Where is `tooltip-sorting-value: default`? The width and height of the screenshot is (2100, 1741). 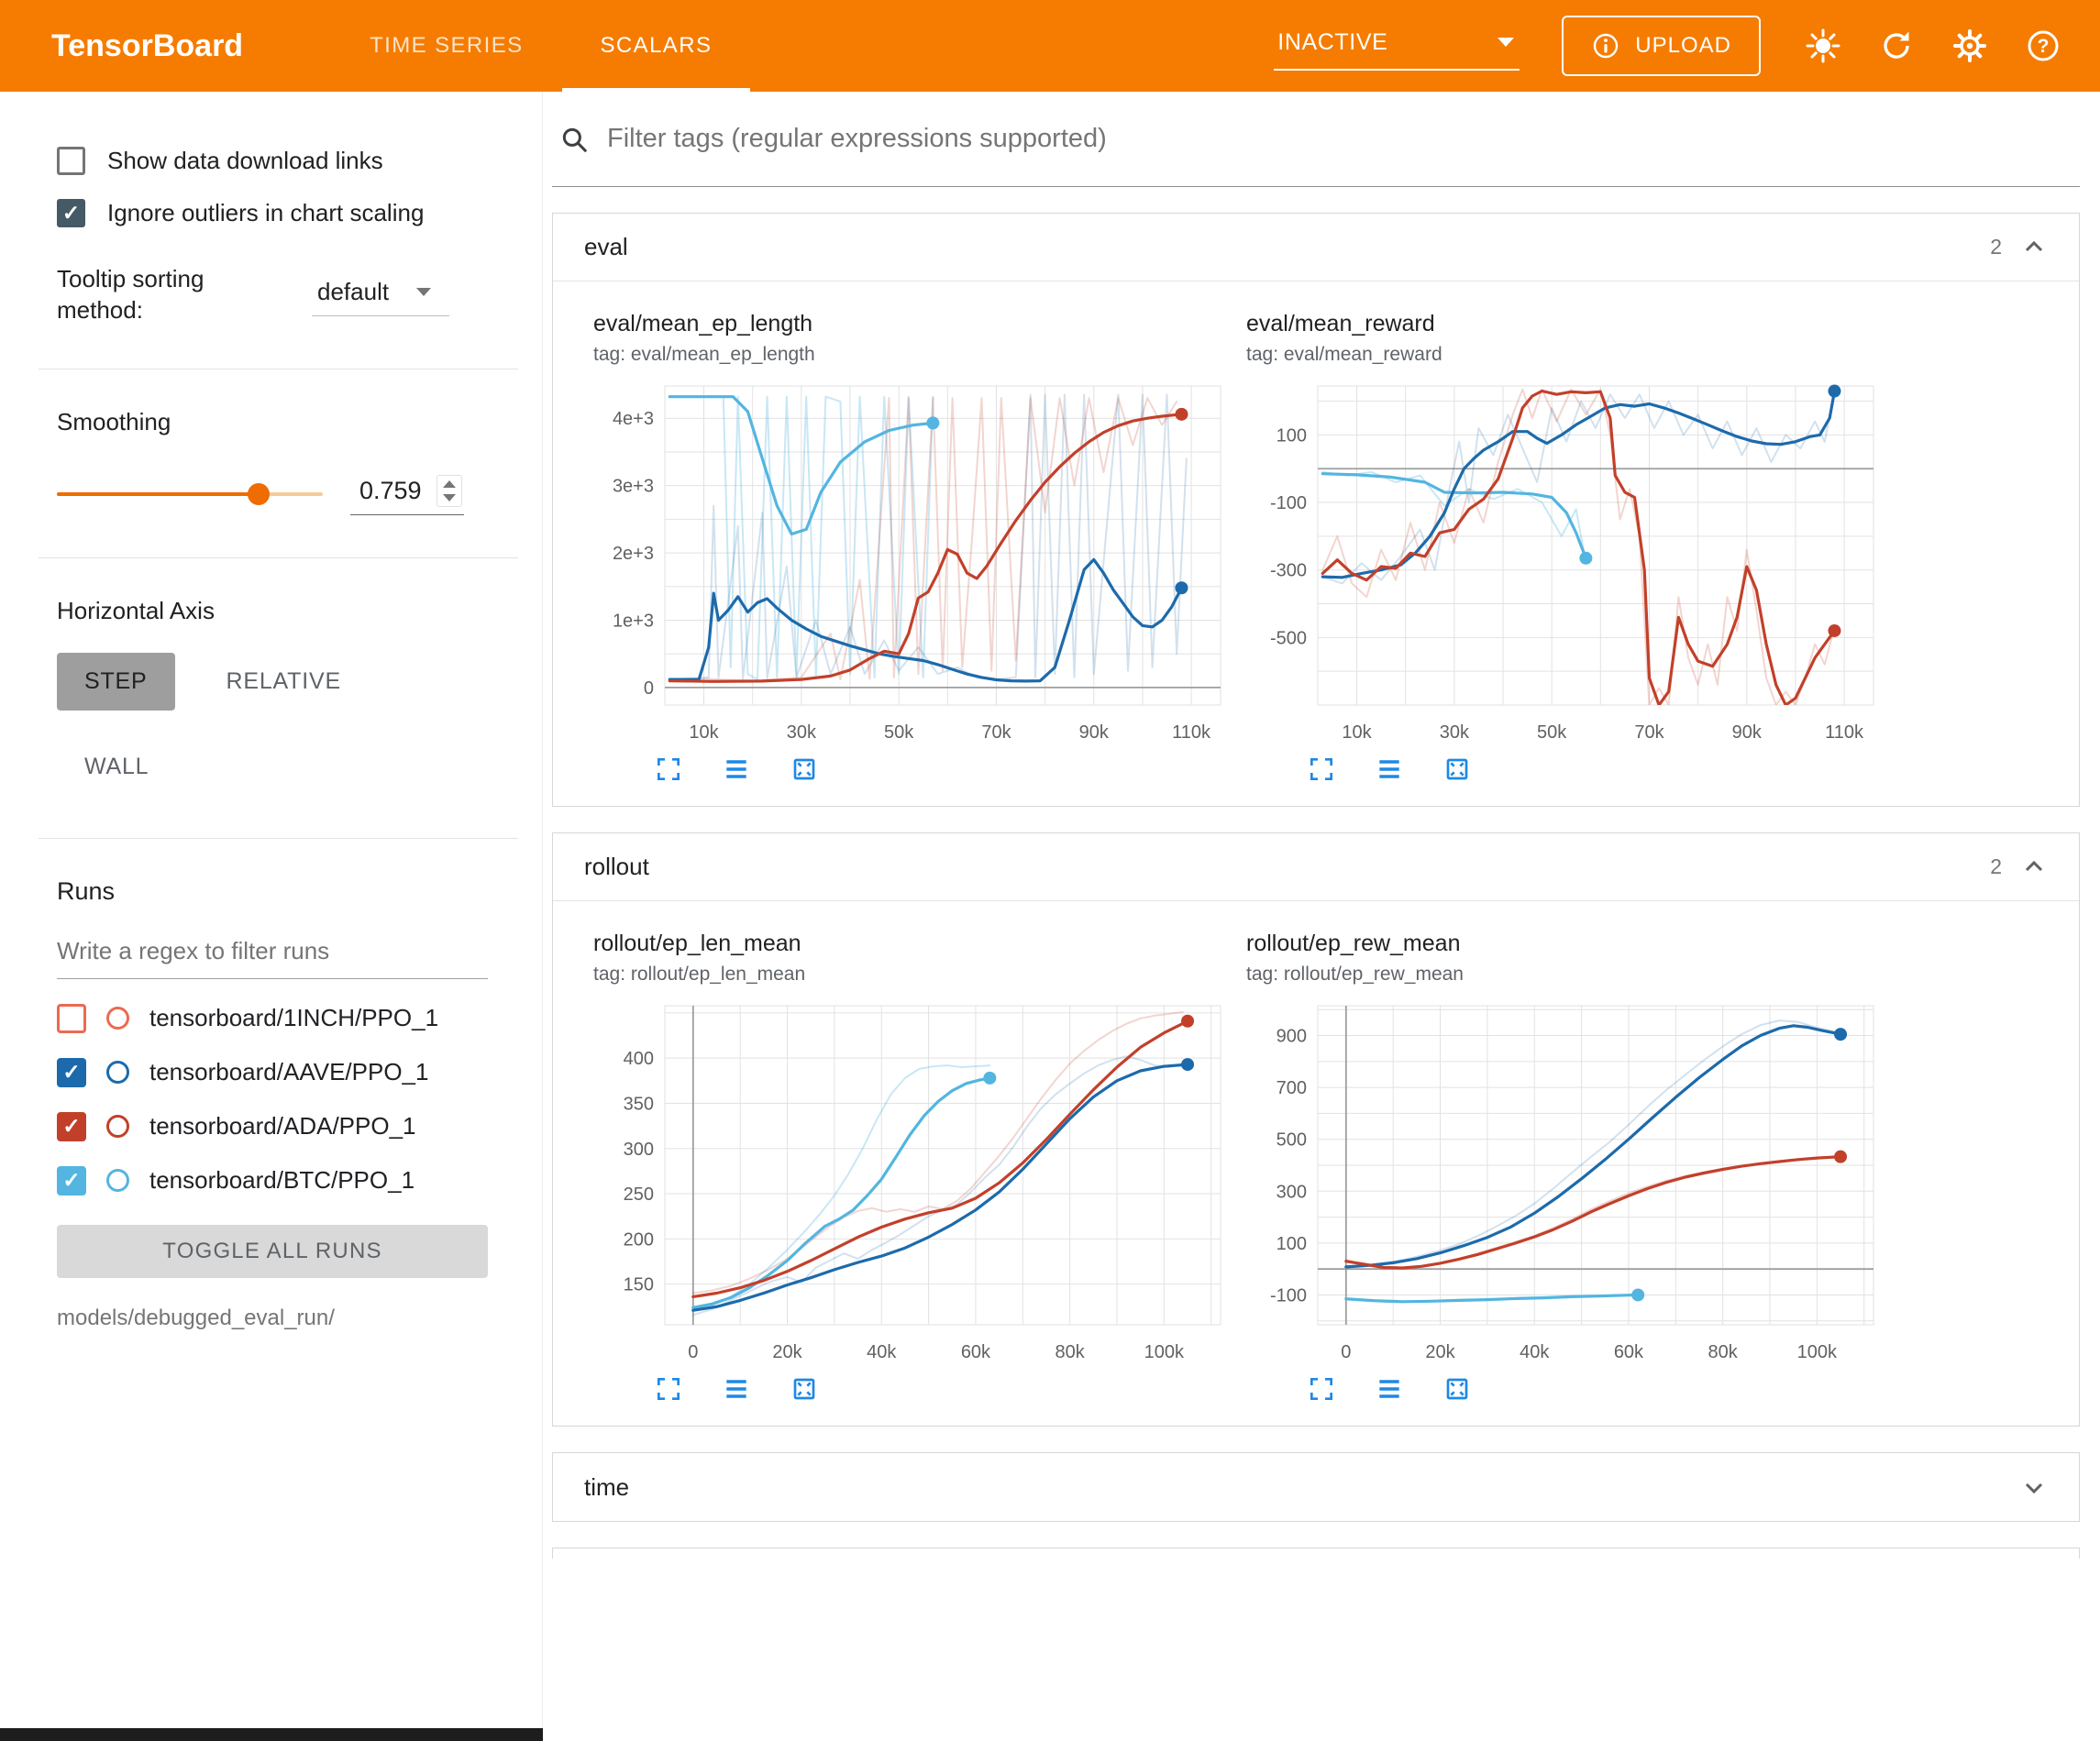
tooltip-sorting-value: default is located at coordinates (353, 291).